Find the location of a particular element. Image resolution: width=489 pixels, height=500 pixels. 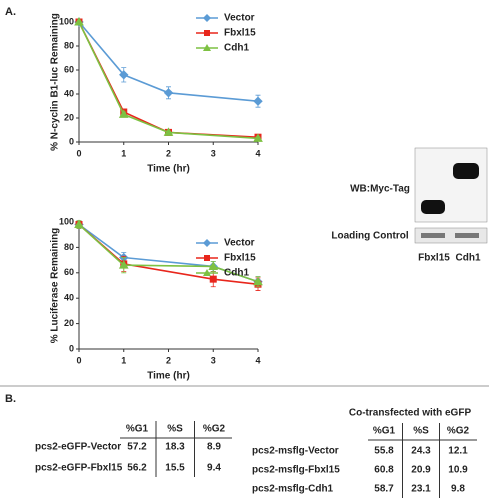

blot-label: Loading Control is located at coordinates (369, 236).